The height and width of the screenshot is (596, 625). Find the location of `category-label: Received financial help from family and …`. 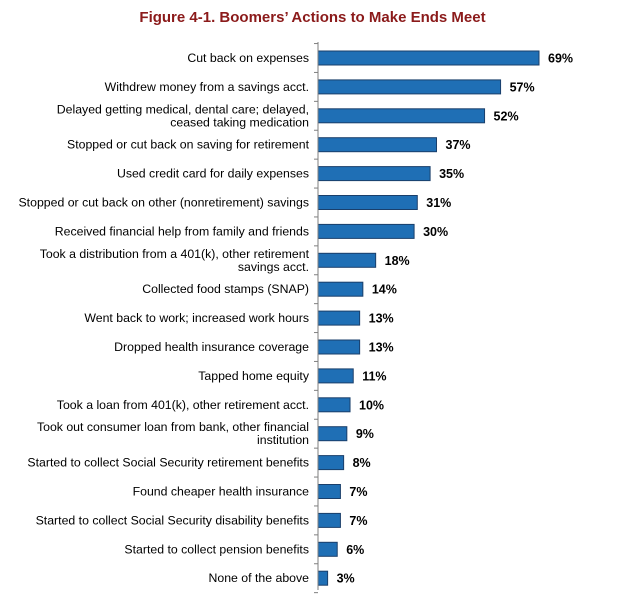

category-label: Received financial help from family and … is located at coordinates (182, 231).